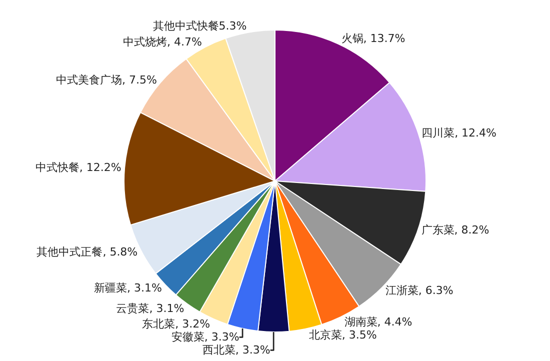 The image size is (550, 361). I want to click on slice-label: 四川菜, 12.4%, so click(459, 133).